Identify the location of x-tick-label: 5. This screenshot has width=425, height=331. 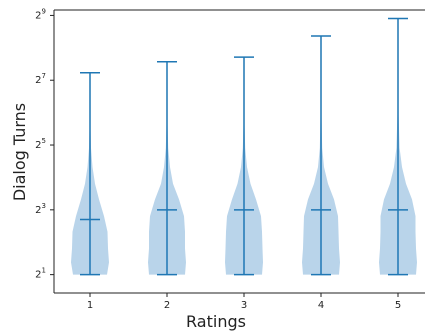
(398, 305).